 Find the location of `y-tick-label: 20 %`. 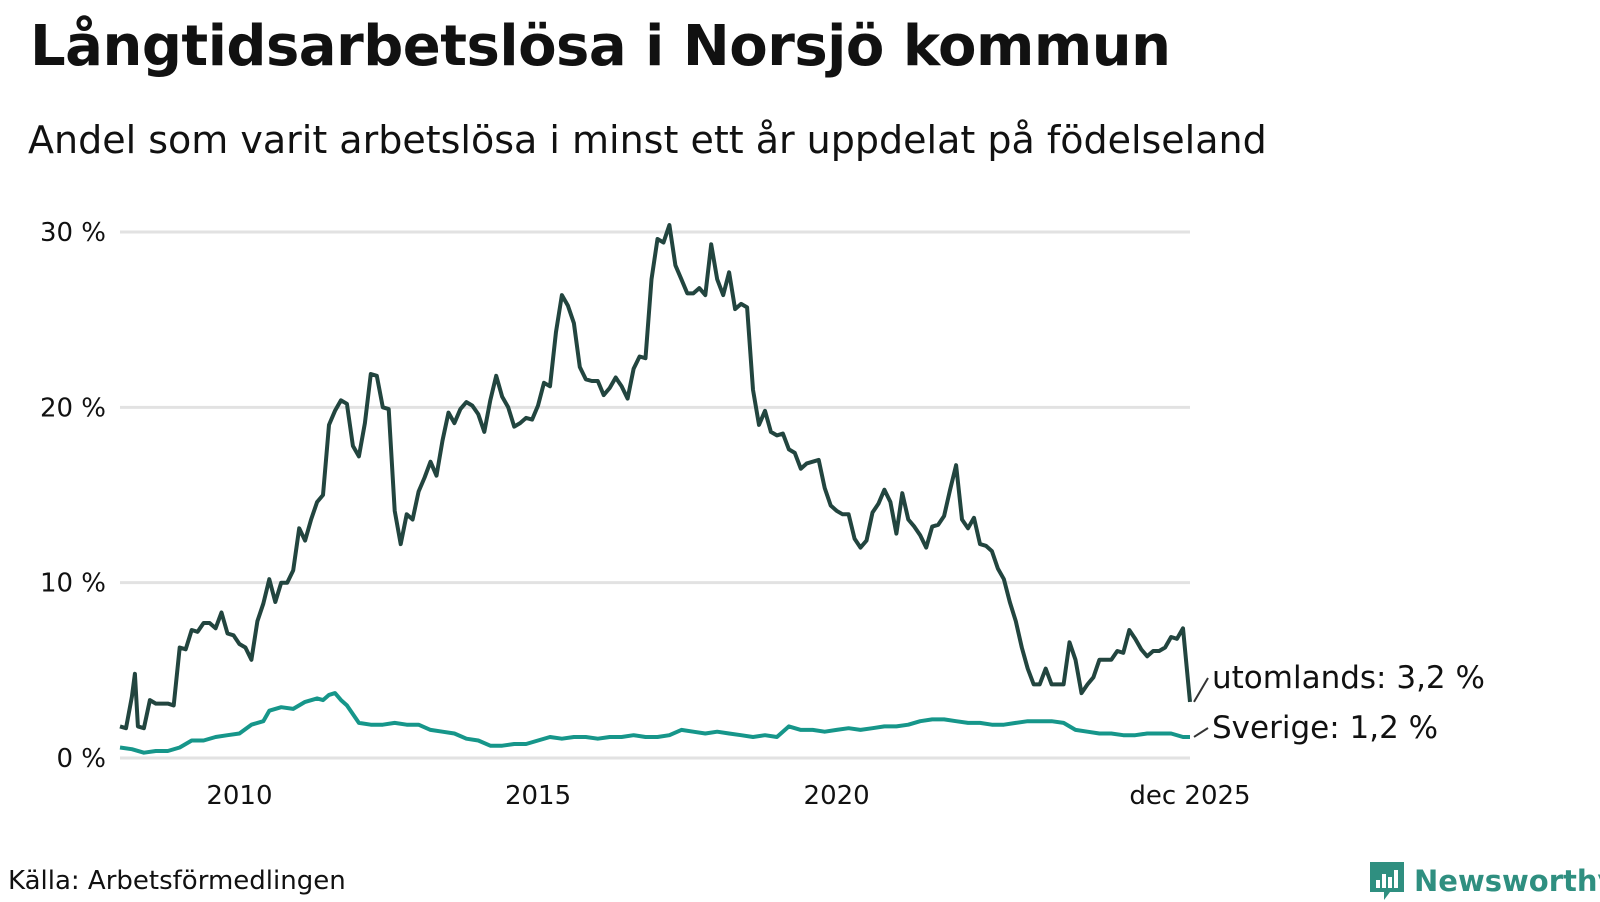

y-tick-label: 20 % is located at coordinates (73, 408).